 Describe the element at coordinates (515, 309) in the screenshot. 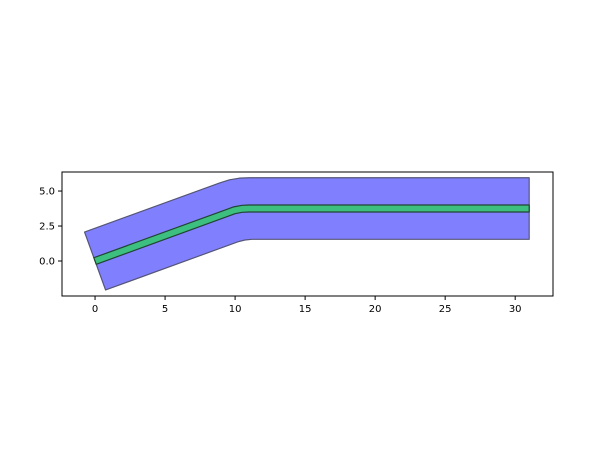

I see `x-tick-label: 30` at that location.